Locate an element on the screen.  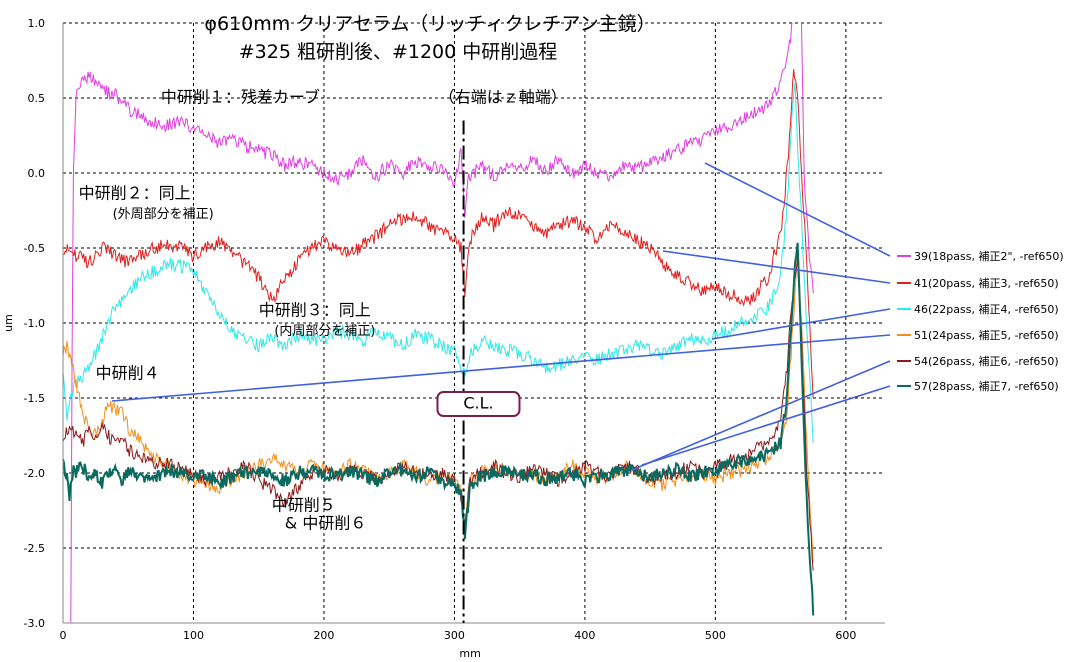
y-axis-label: um is located at coordinates (8, 323).